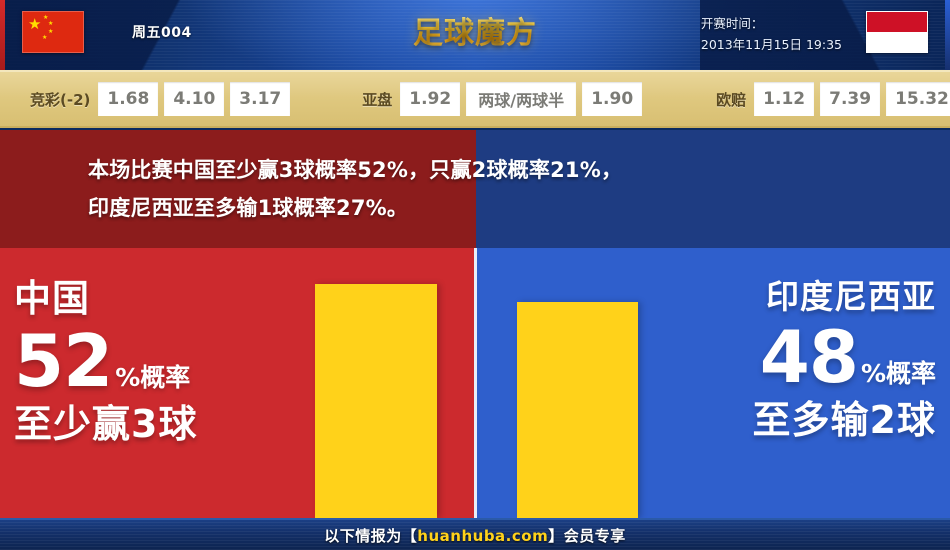 This screenshot has height=550, width=950. I want to click on header-right-accent-bar, so click(947, 35).